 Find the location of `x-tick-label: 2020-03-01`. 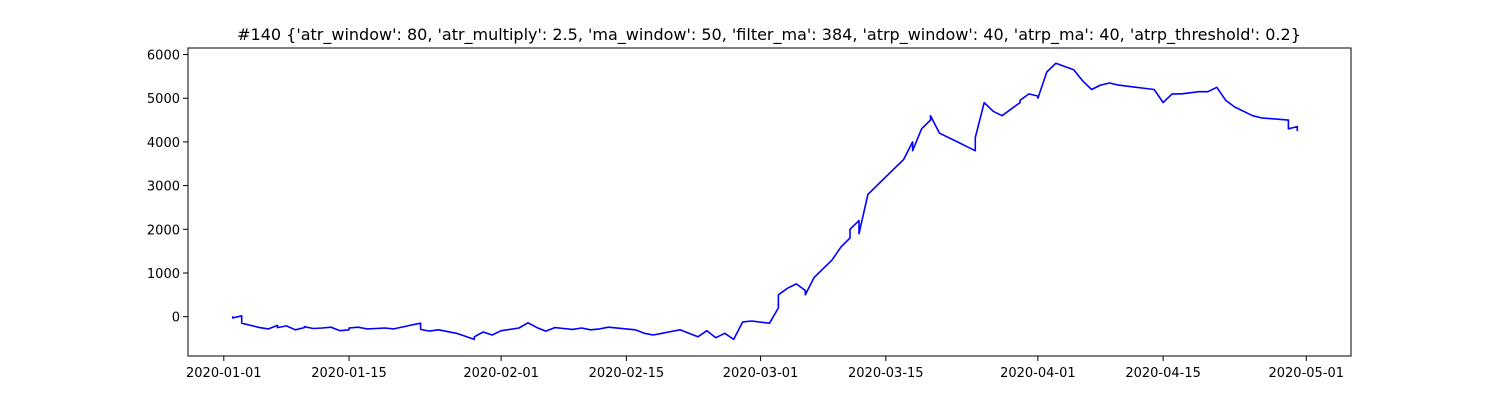

x-tick-label: 2020-03-01 is located at coordinates (761, 373).